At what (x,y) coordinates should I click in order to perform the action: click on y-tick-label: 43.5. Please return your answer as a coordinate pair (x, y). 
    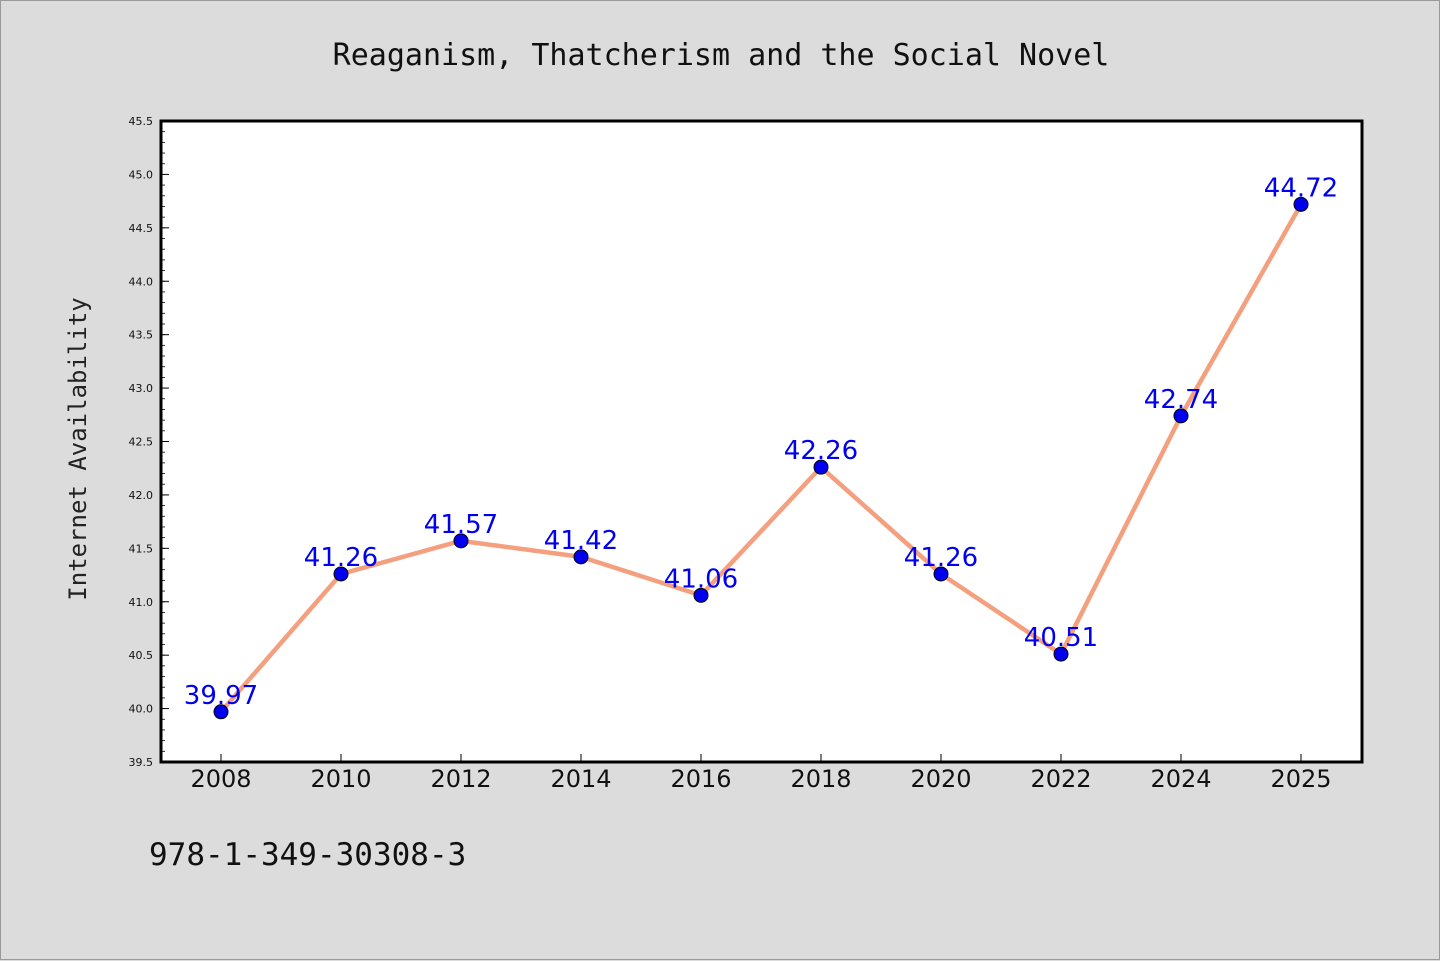
    Looking at the image, I should click on (141, 335).